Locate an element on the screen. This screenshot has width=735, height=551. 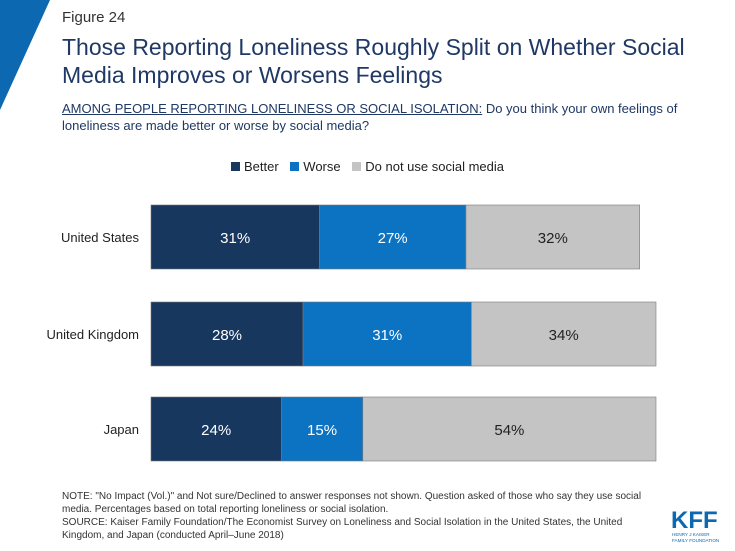
data-label: 28% is located at coordinates (227, 335).